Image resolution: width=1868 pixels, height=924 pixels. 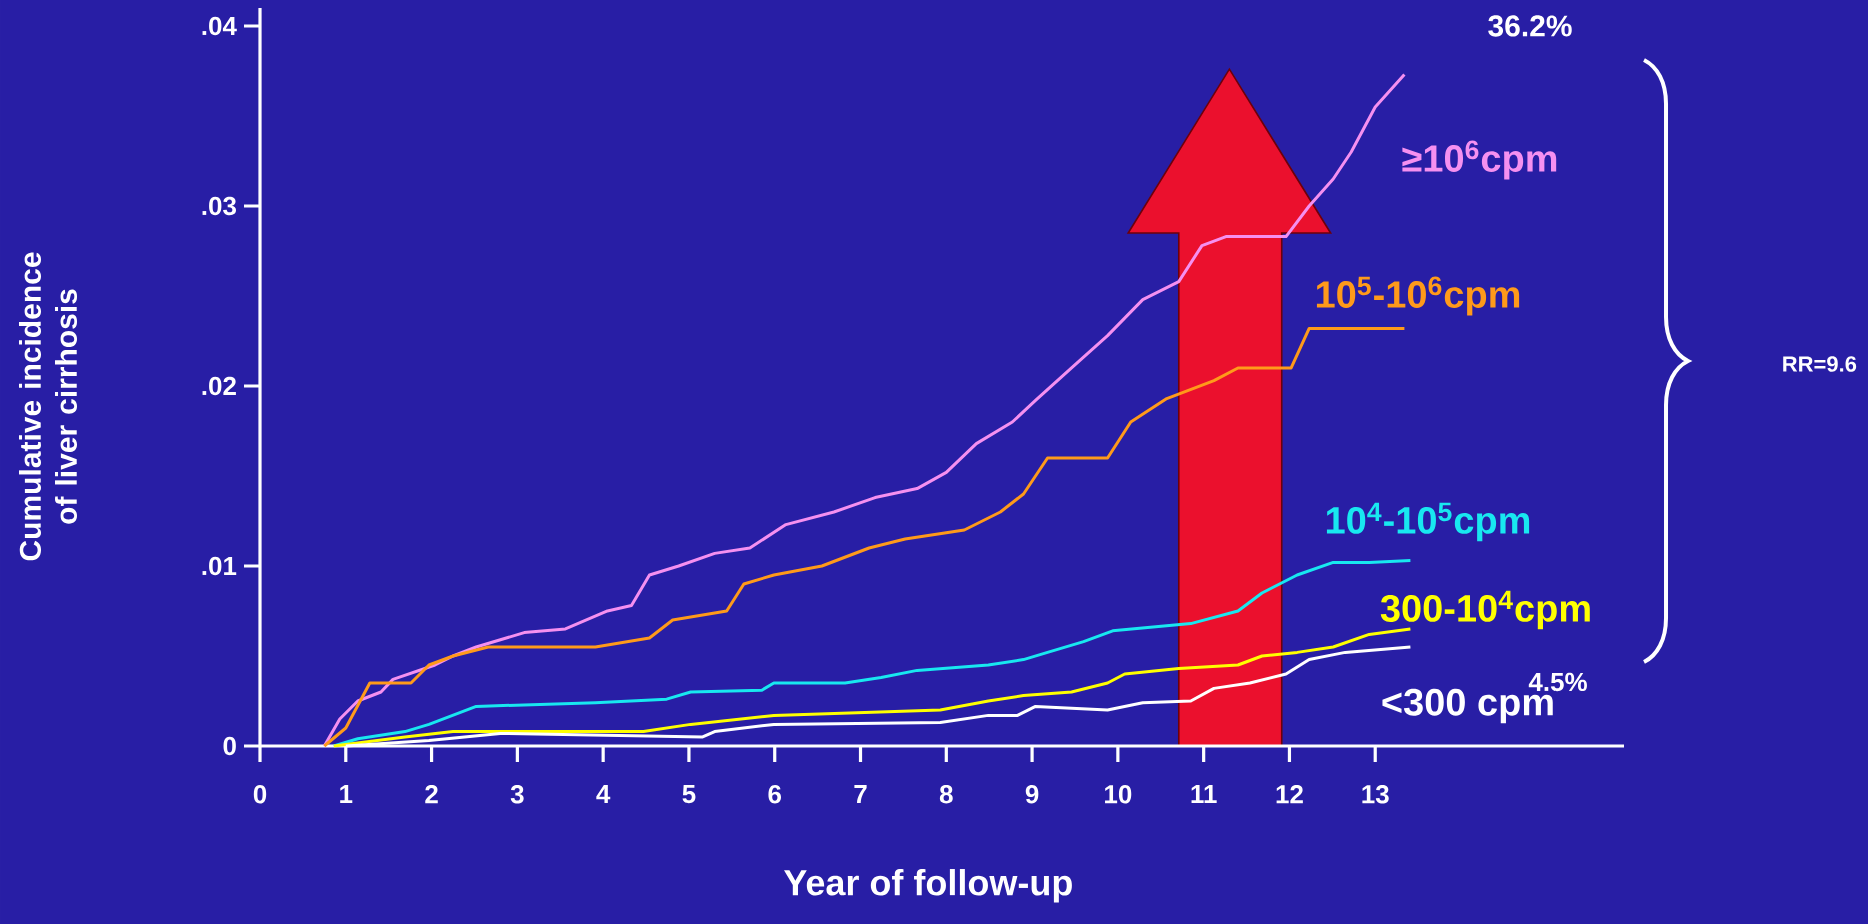 I want to click on x-tick-label: 1, so click(x=346, y=794).